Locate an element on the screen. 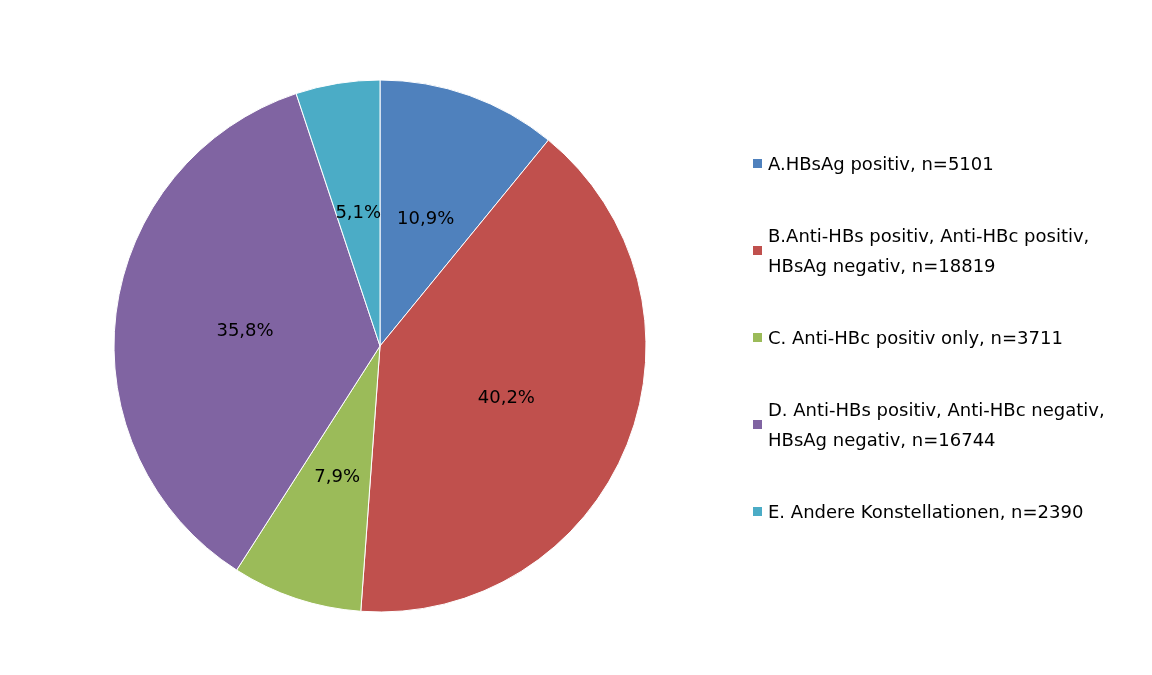 Image resolution: width=1152 pixels, height=675 pixels. data-label: 40,2% is located at coordinates (506, 396).